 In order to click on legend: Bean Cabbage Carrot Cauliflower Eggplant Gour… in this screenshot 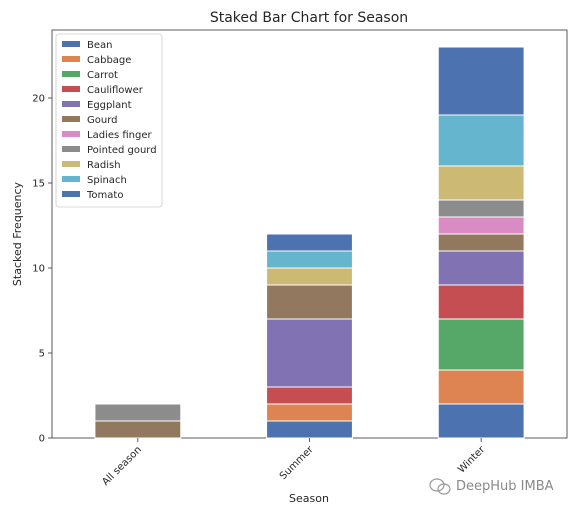, I will do `click(109, 120)`.